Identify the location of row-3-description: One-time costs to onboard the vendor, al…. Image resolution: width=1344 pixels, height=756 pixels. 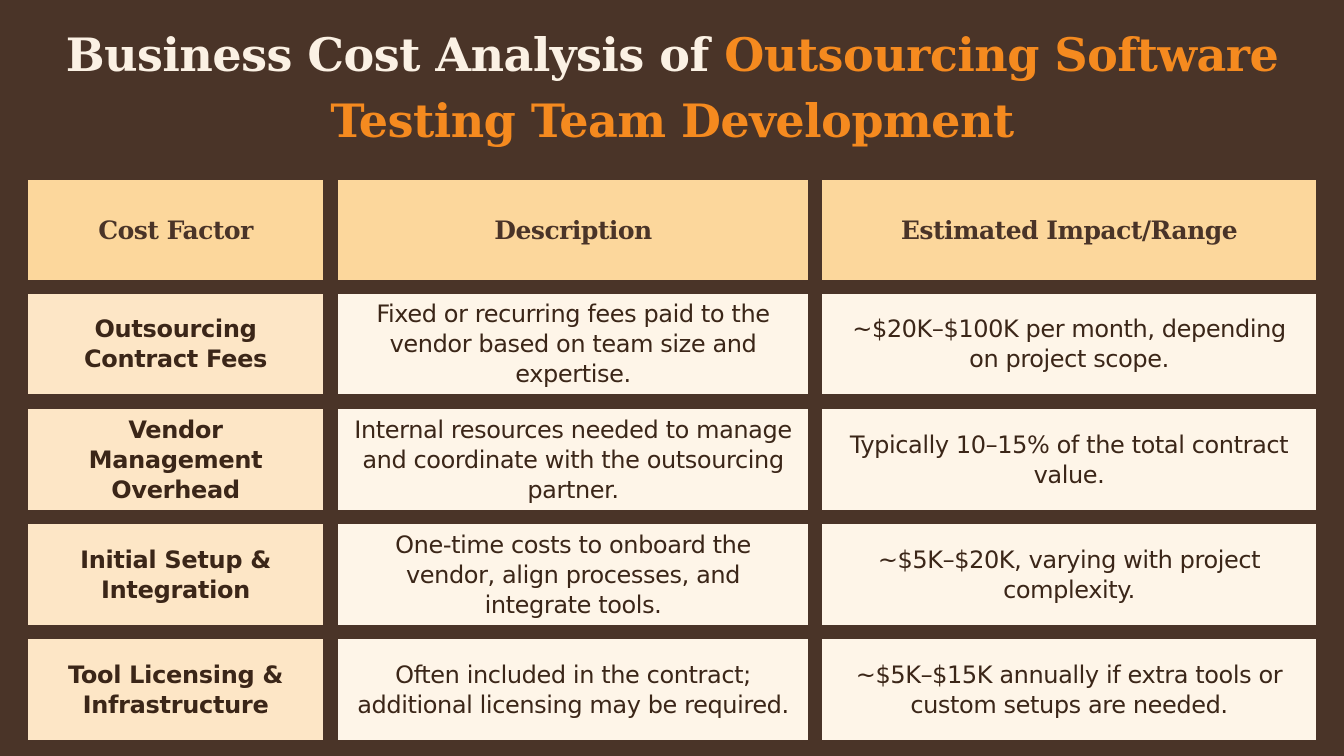
(573, 574).